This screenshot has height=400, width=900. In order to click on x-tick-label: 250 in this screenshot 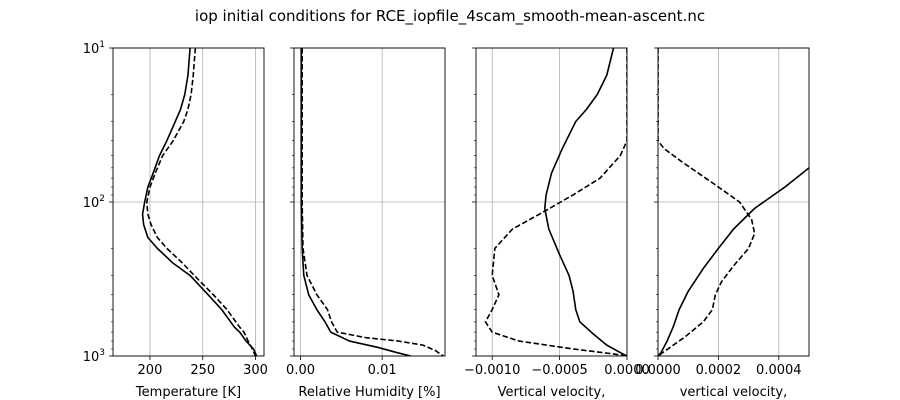, I will do `click(202, 370)`.